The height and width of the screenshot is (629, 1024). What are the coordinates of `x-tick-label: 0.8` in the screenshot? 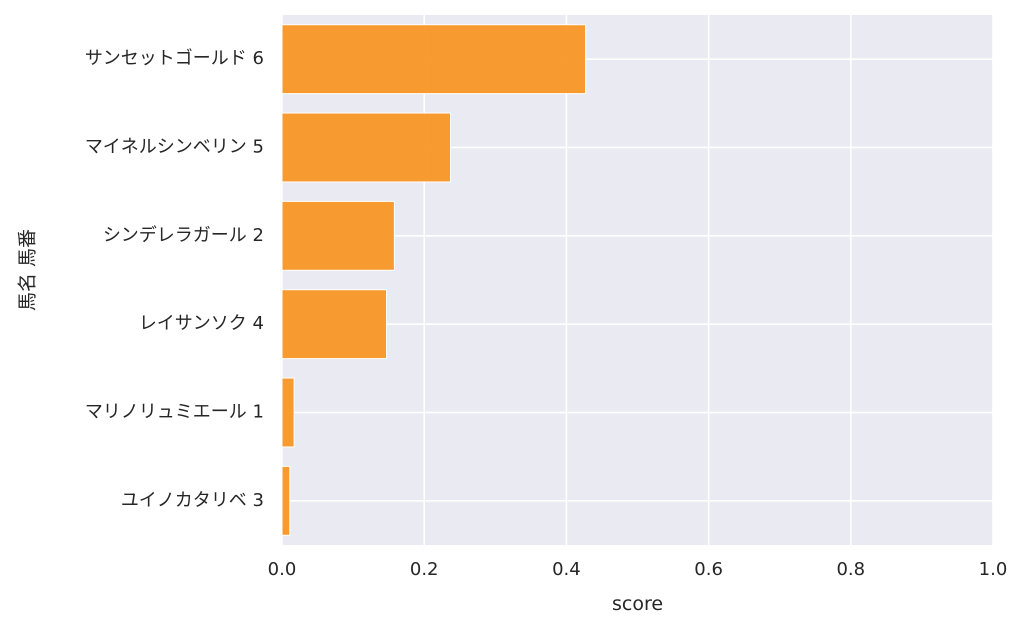 It's located at (850, 569).